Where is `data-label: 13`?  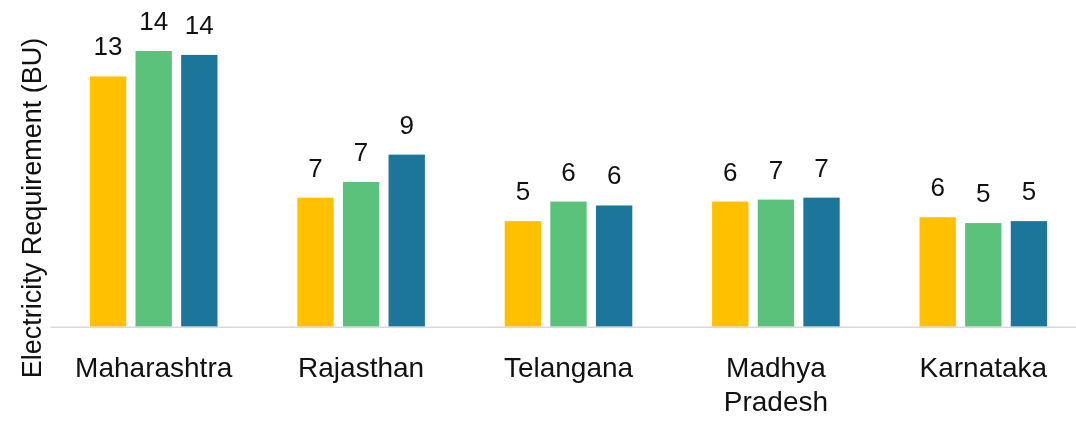
data-label: 13 is located at coordinates (108, 46).